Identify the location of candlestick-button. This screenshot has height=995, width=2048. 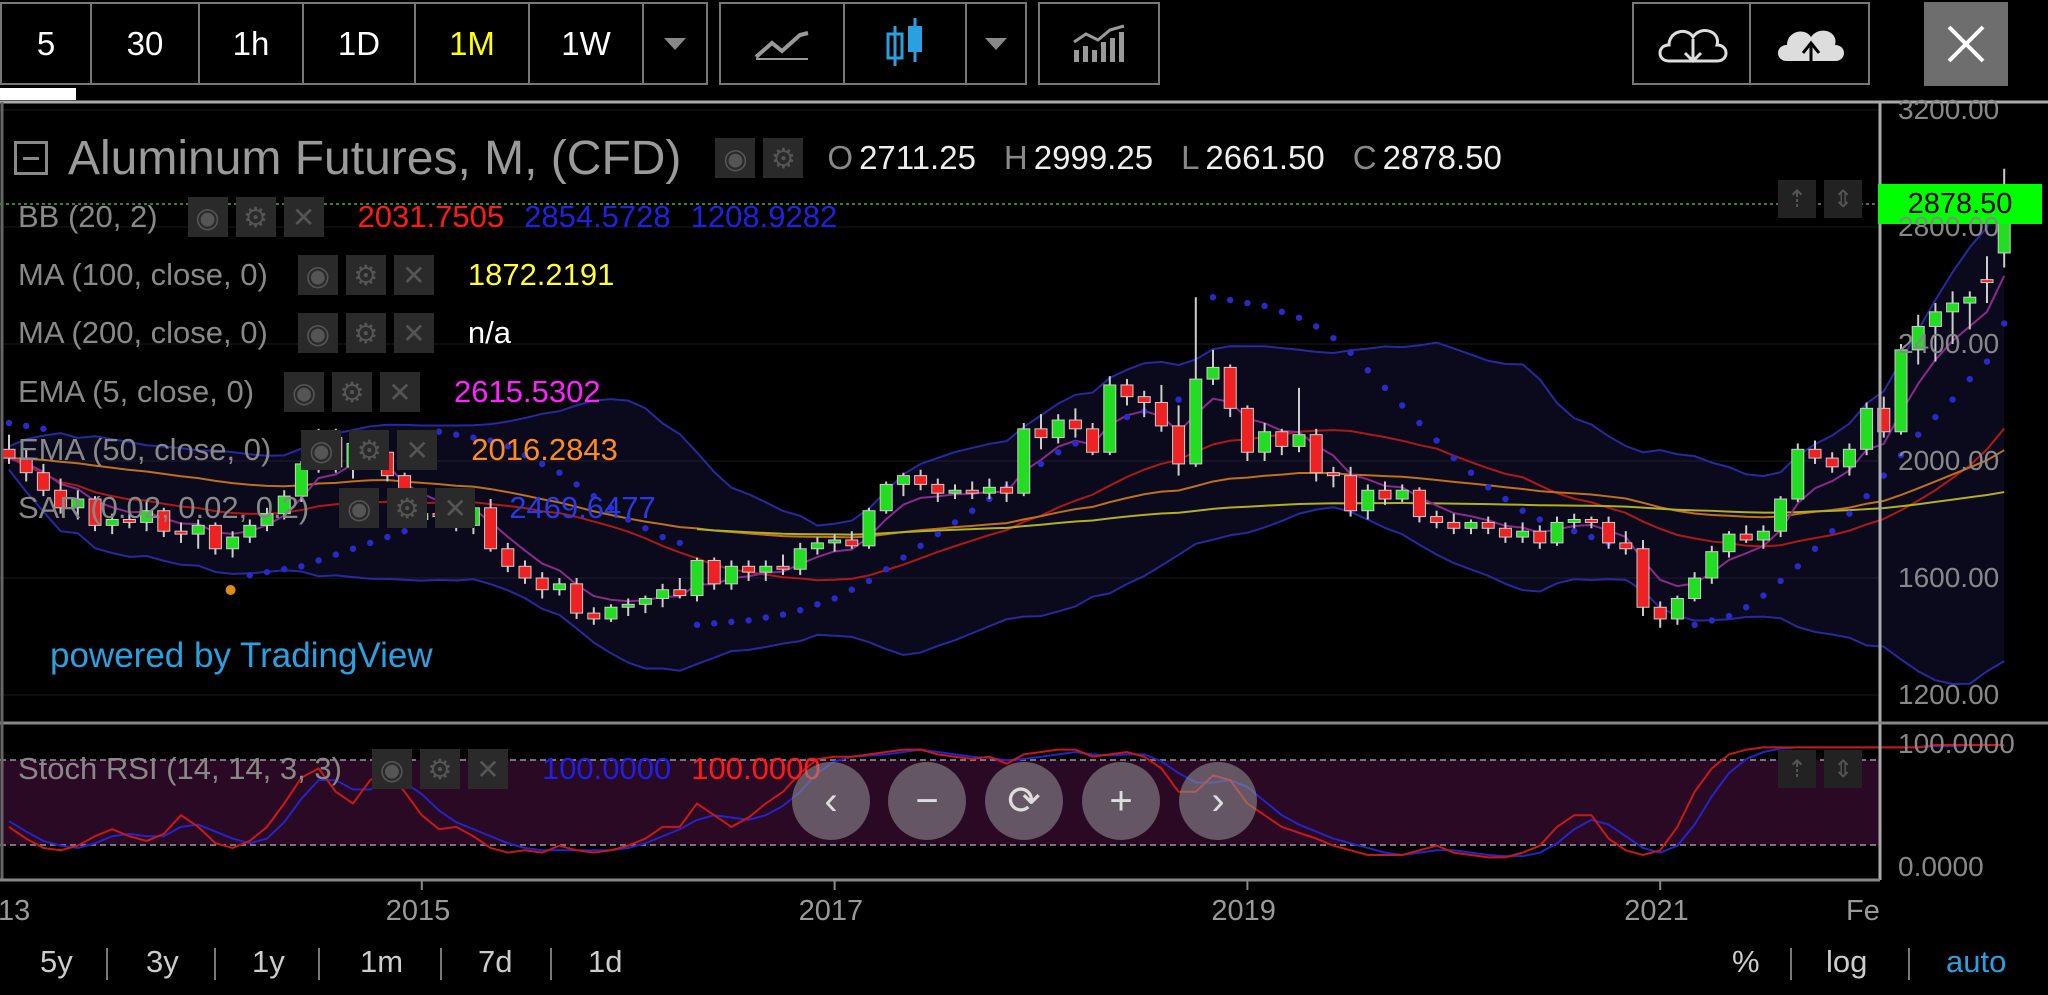
(906, 43).